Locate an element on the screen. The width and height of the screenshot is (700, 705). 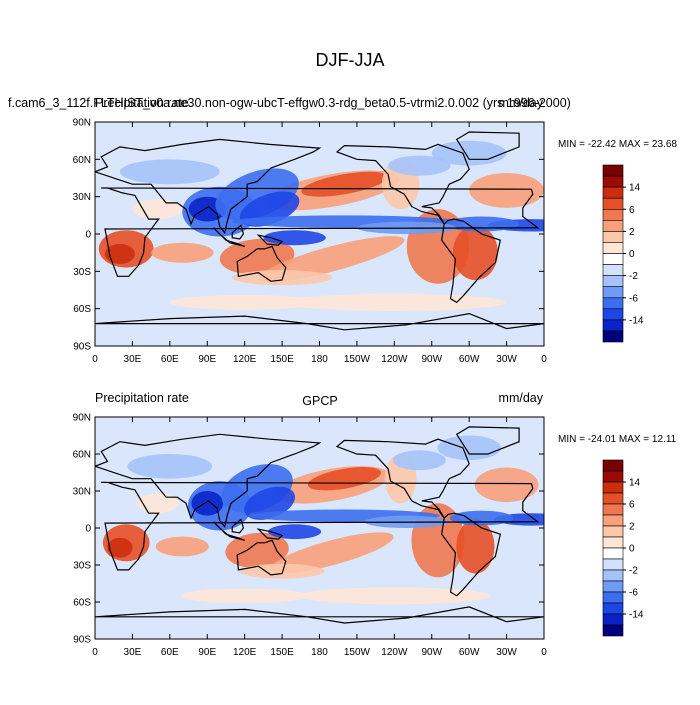
panel-obs-units: mm/day is located at coordinates (521, 398).